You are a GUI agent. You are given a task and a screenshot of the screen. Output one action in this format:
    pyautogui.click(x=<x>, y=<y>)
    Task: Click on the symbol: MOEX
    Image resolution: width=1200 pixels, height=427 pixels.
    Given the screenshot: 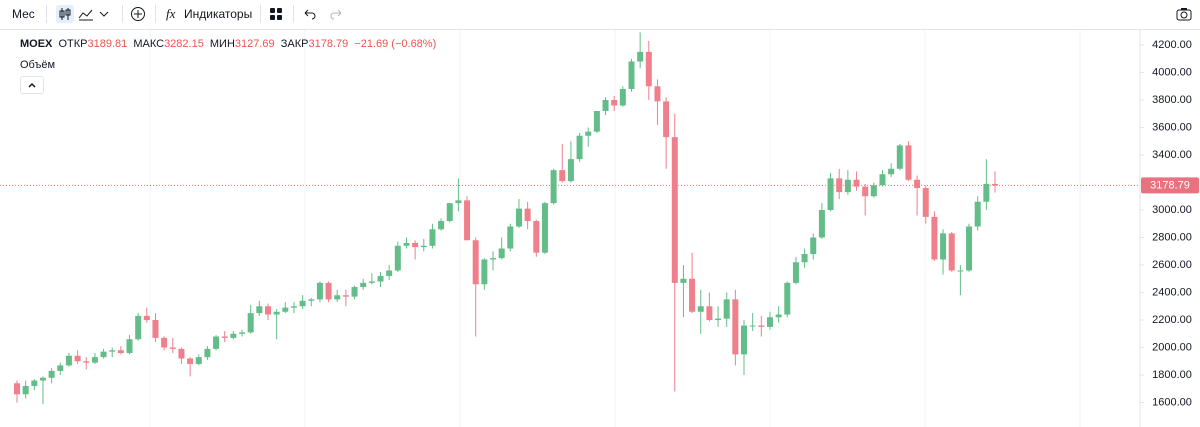 What is the action you would take?
    pyautogui.click(x=36, y=44)
    